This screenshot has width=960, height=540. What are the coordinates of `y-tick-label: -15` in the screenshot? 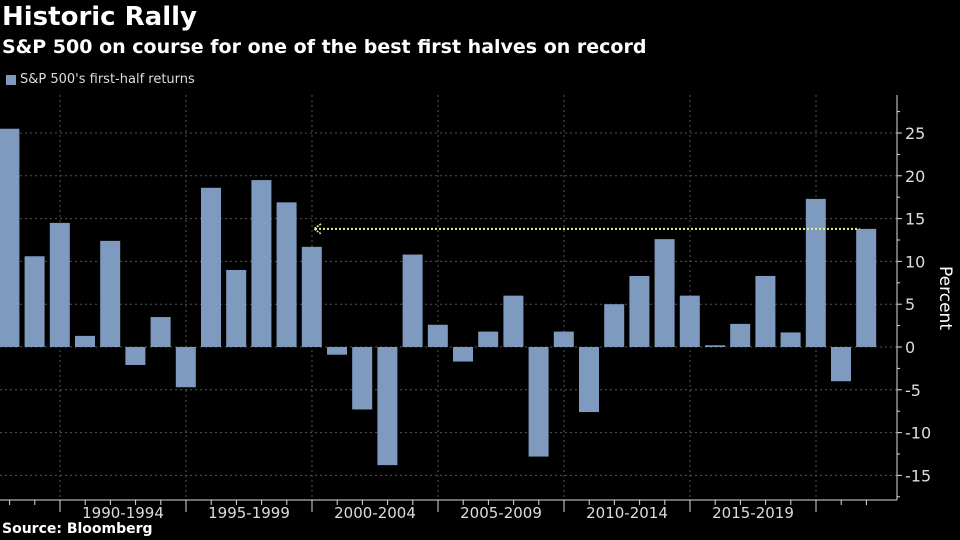 It's located at (918, 475).